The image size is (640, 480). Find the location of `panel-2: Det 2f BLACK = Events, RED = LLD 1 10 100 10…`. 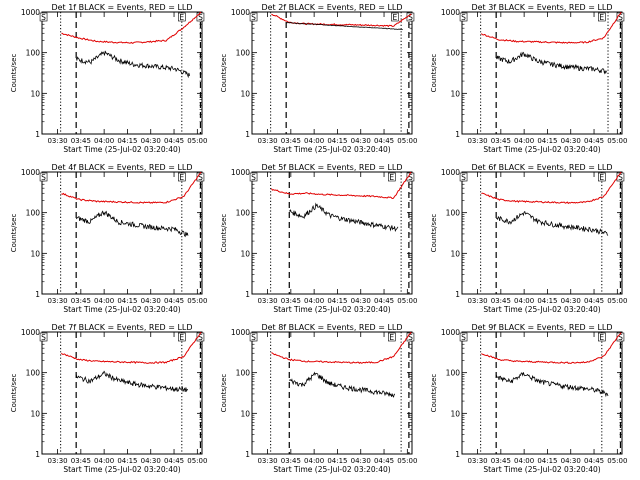

panel-2: Det 2f BLACK = Events, RED = LLD 1 10 100 10… is located at coordinates (318, 78).